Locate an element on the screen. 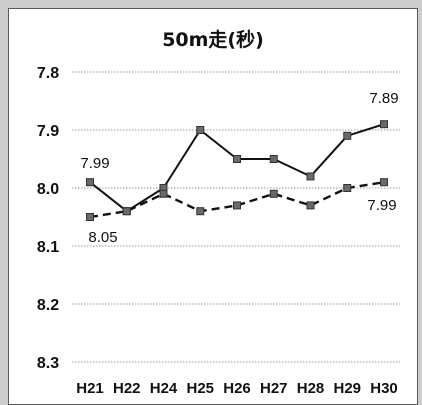 This screenshot has width=422, height=405. x-tick-label: H22 is located at coordinates (127, 388).